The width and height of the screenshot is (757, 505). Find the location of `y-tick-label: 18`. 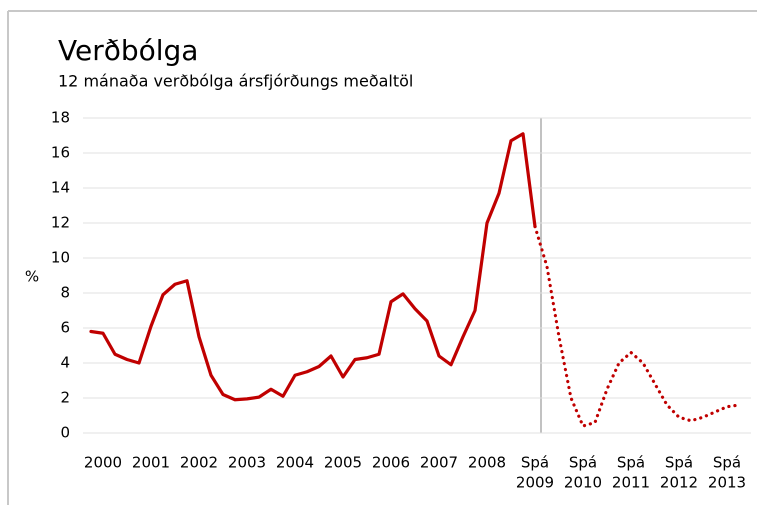

y-tick-label: 18 is located at coordinates (60, 118).